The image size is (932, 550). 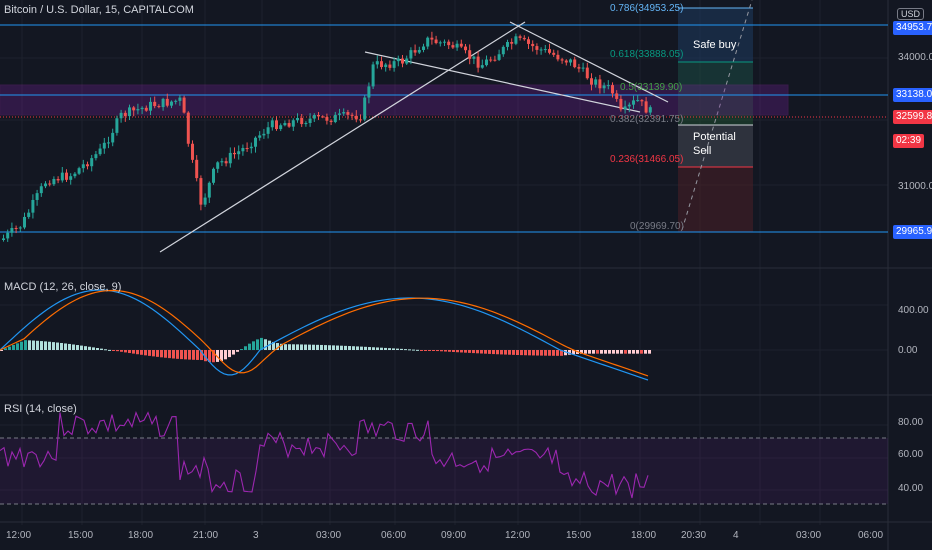 I want to click on time-axis-tick: 03:00, so click(x=809, y=535).